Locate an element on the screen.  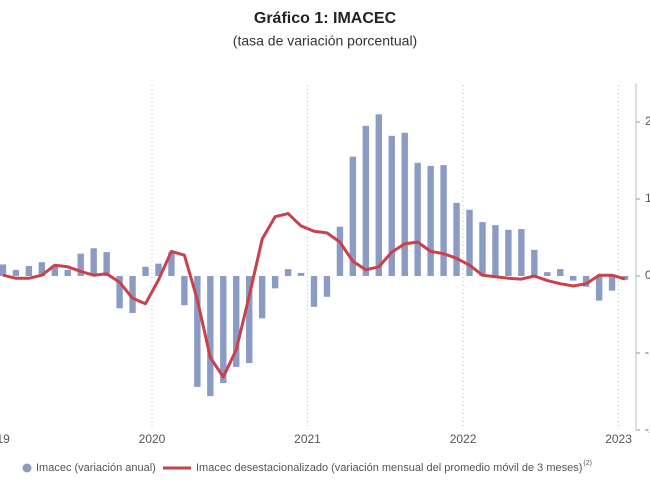
x-tick-label: 2019 is located at coordinates (5, 439).